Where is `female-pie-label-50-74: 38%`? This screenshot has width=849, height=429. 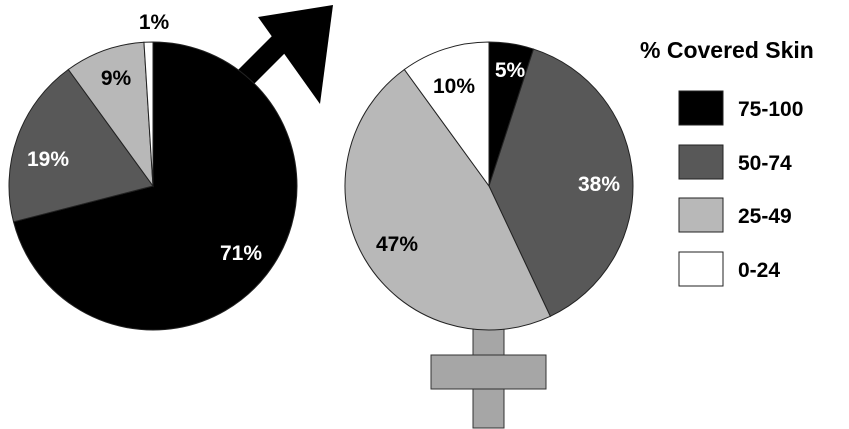
female-pie-label-50-74: 38% is located at coordinates (599, 184).